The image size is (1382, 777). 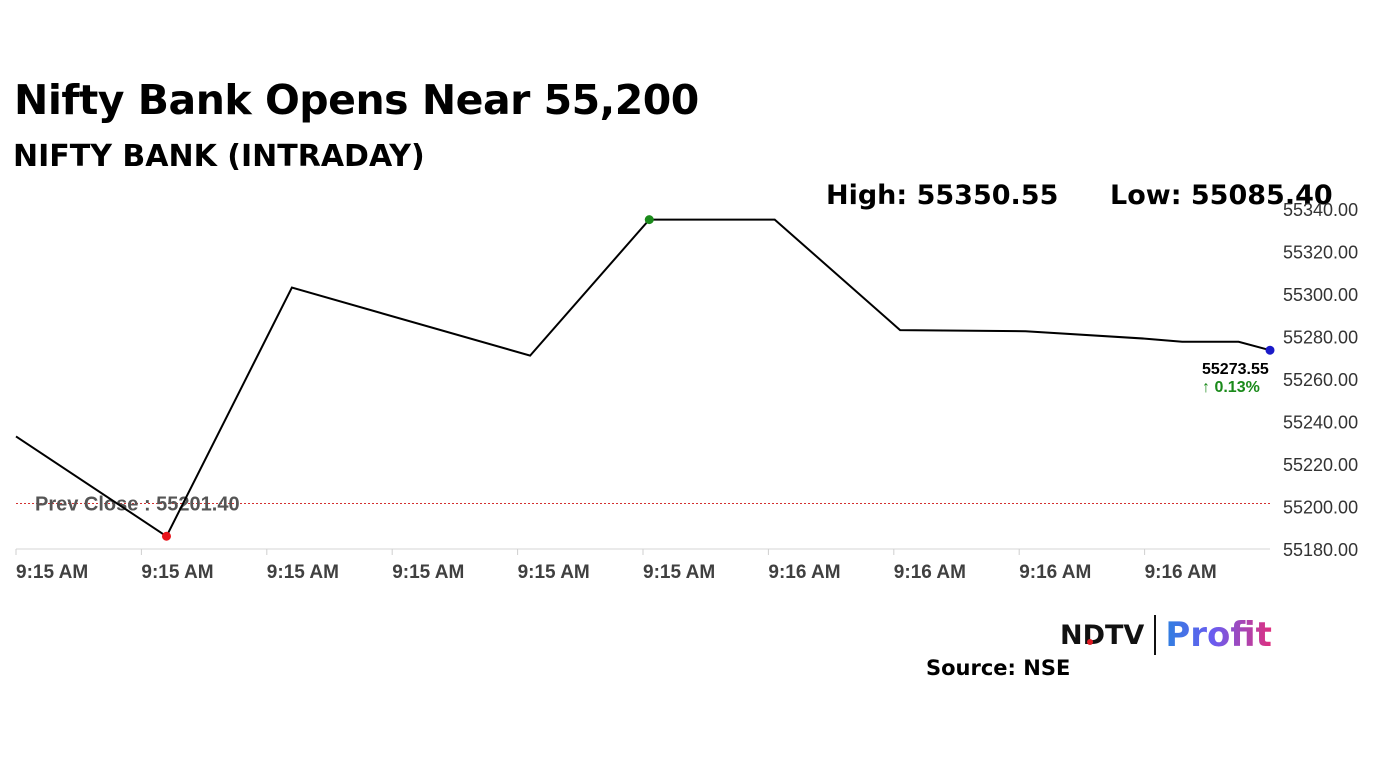 What do you see at coordinates (1102, 635) in the screenshot?
I see `ndtv-wordmark: NDTV` at bounding box center [1102, 635].